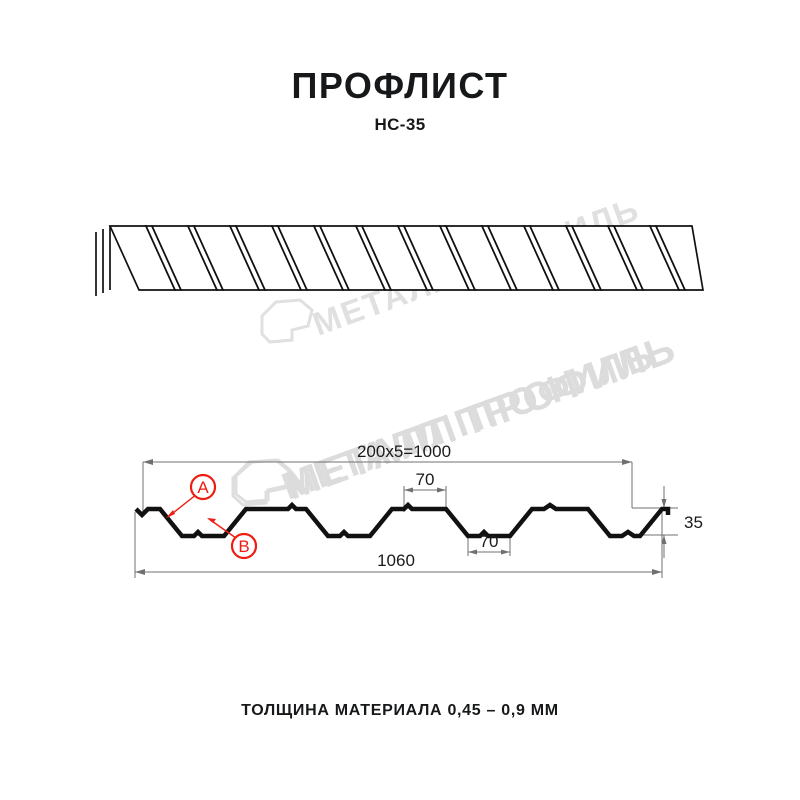  What do you see at coordinates (396, 560) in the screenshot?
I see `dim-overall-bottom-label: 1060` at bounding box center [396, 560].